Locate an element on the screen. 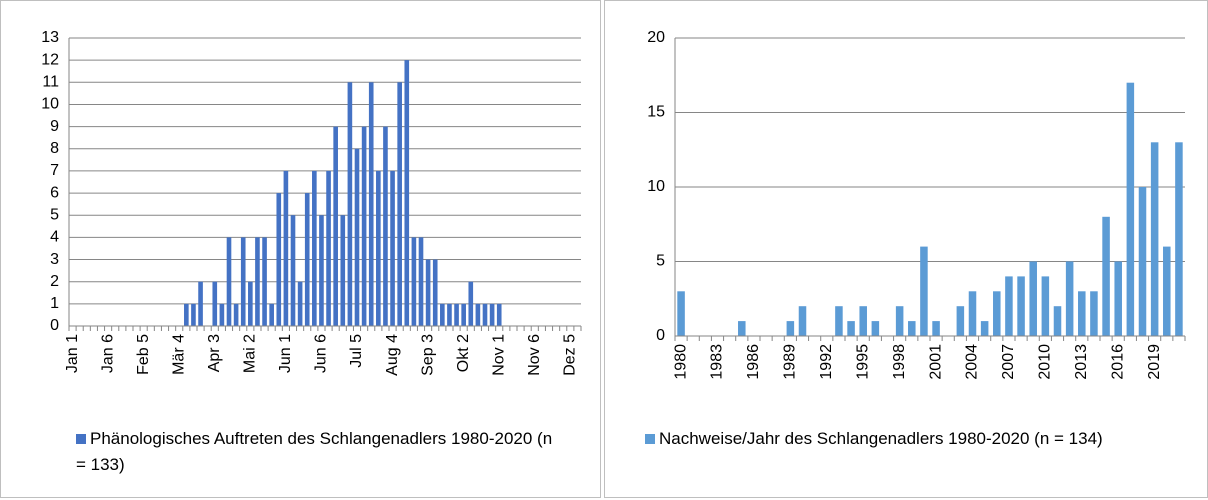 The image size is (1208, 500). x-tick-label: 2007 is located at coordinates (1008, 362).